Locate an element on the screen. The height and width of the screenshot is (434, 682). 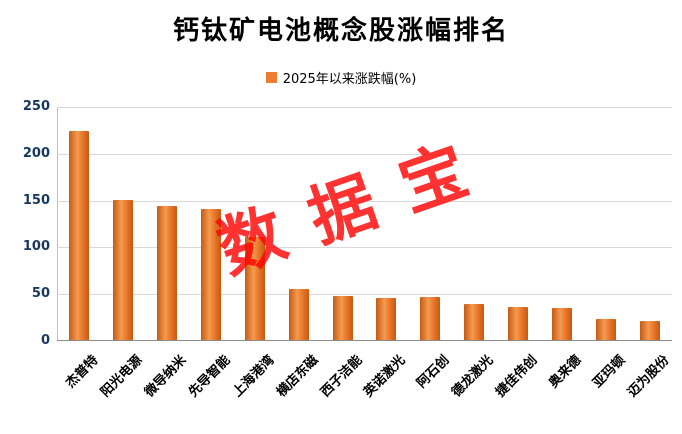
bar-西子洁能 is located at coordinates (342, 318).